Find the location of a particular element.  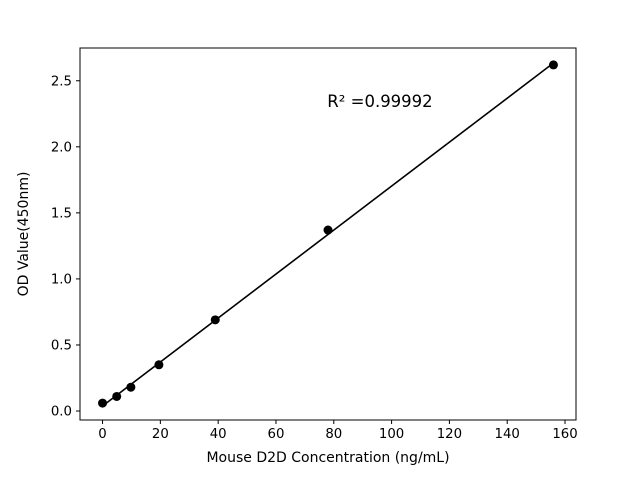

x-tick-label: 60 is located at coordinates (276, 434).